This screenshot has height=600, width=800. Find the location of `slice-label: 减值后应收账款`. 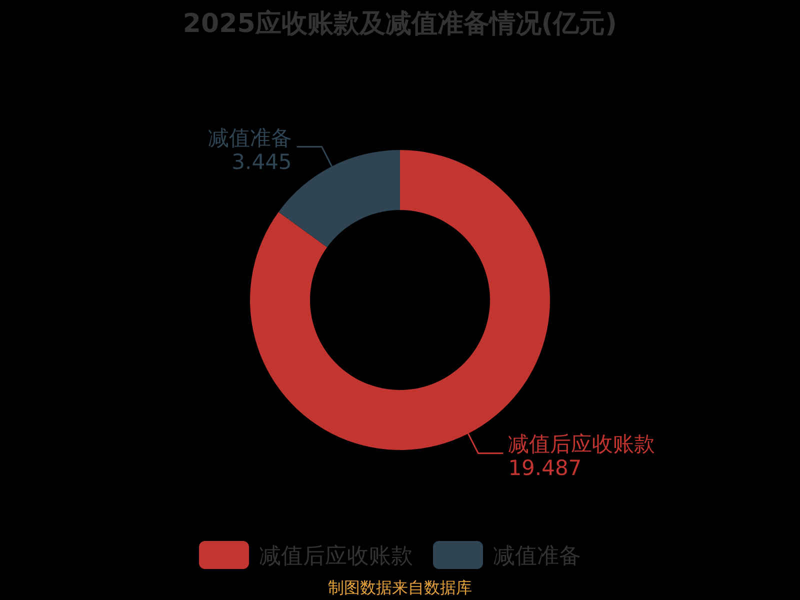

slice-label: 减值后应收账款 is located at coordinates (582, 444).